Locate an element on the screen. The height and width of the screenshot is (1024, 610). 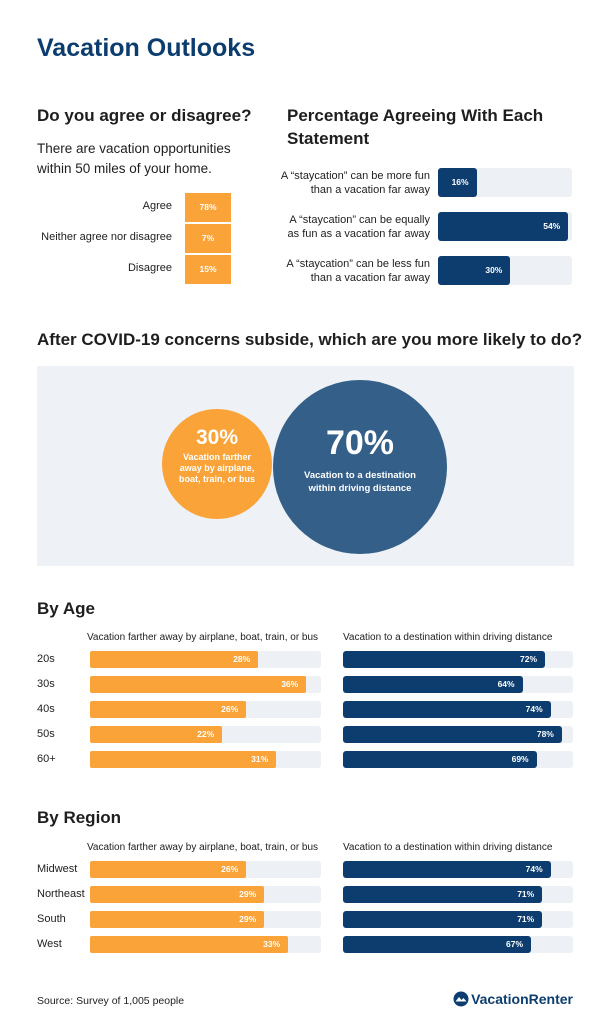
agree-row-label: Agree is located at coordinates (157, 206).